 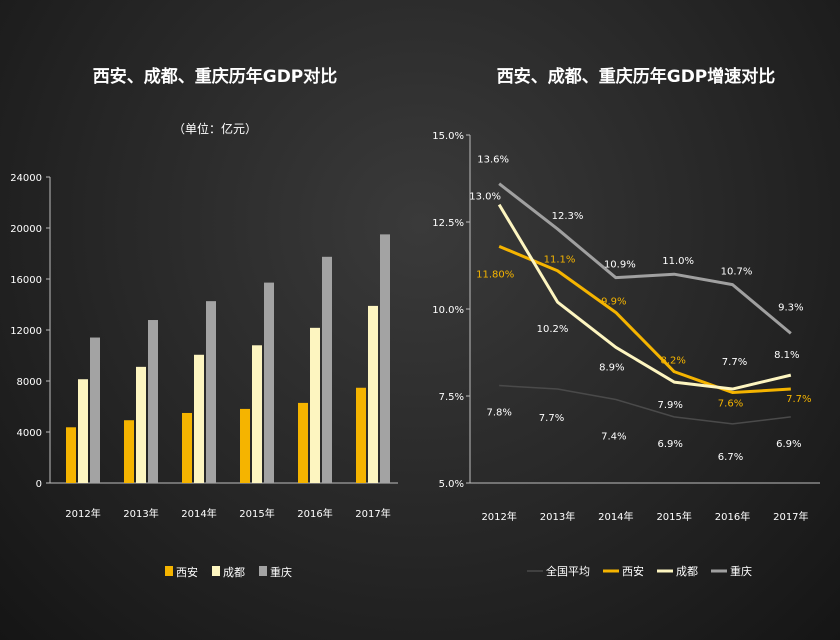 I want to click on line-data-label: 10.7%, so click(x=737, y=272).